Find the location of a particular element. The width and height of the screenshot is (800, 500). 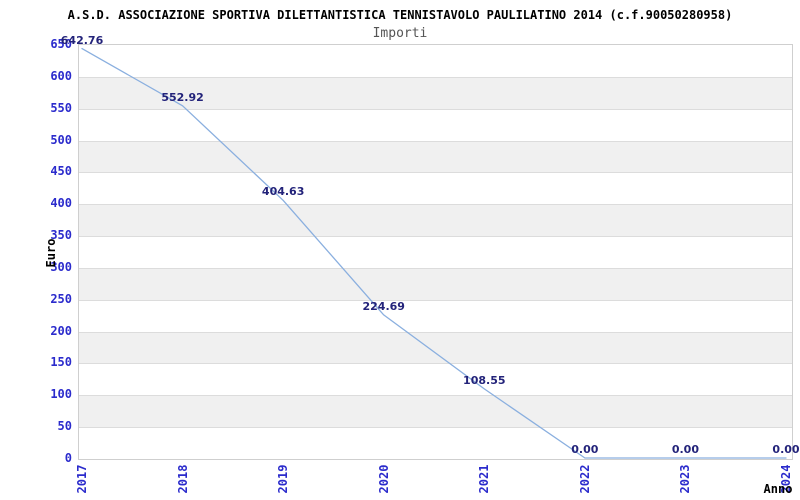

data-label: 642.76 is located at coordinates (82, 40).